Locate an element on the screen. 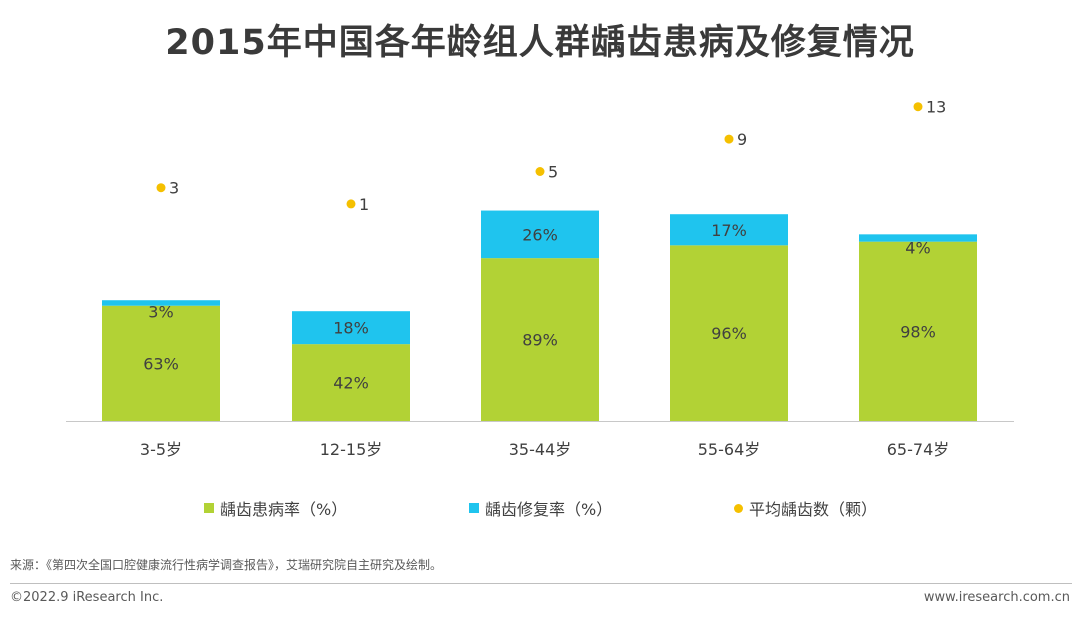 This screenshot has height=618, width=1080. source-note: 来源：《第四次全国口腔健康流行性病学调查报告》，艾瑞研究院自主研究及绘制。 is located at coordinates (226, 565).